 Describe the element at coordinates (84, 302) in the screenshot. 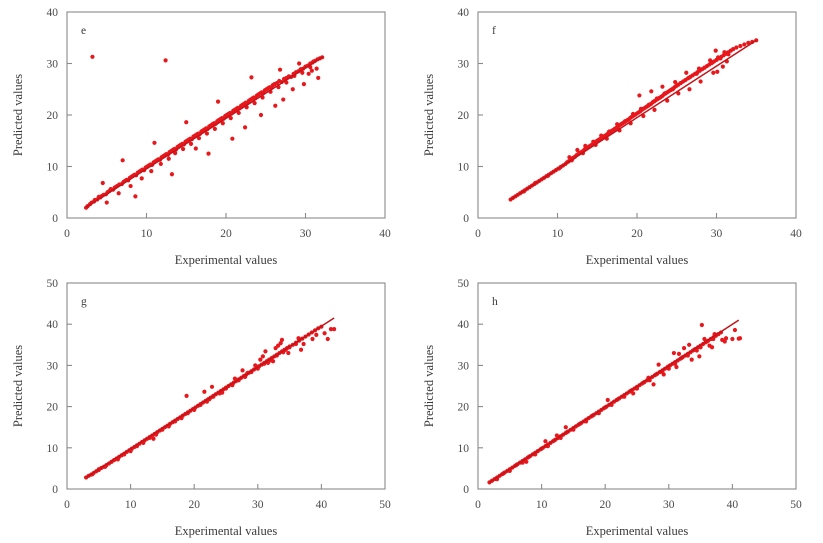

I see `panel-letter: g` at that location.